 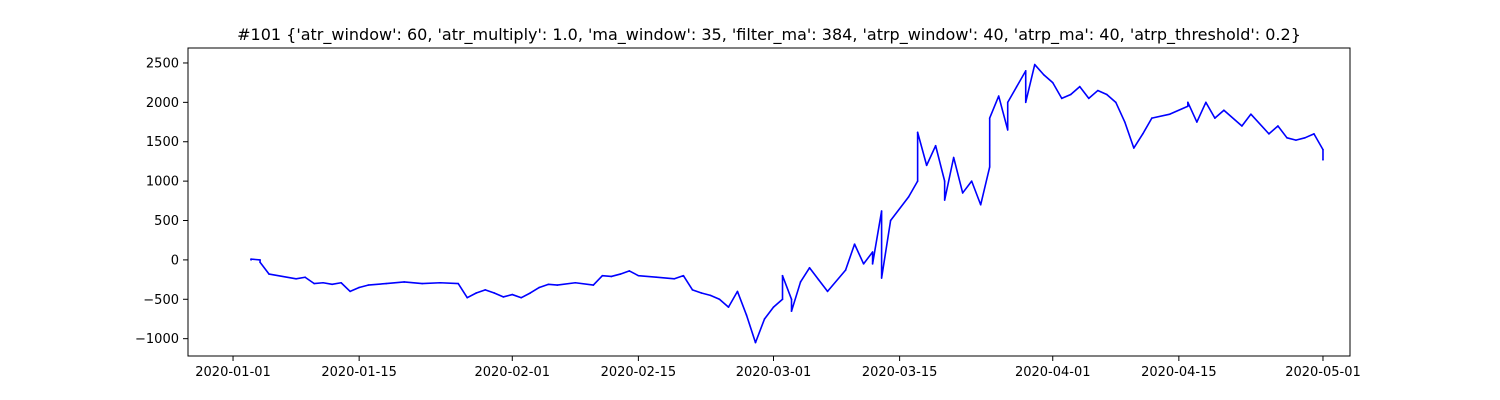 What do you see at coordinates (161, 201) in the screenshot?
I see `y-axis: 2500 2000 1500 1000 500 0 −500 −1000` at bounding box center [161, 201].